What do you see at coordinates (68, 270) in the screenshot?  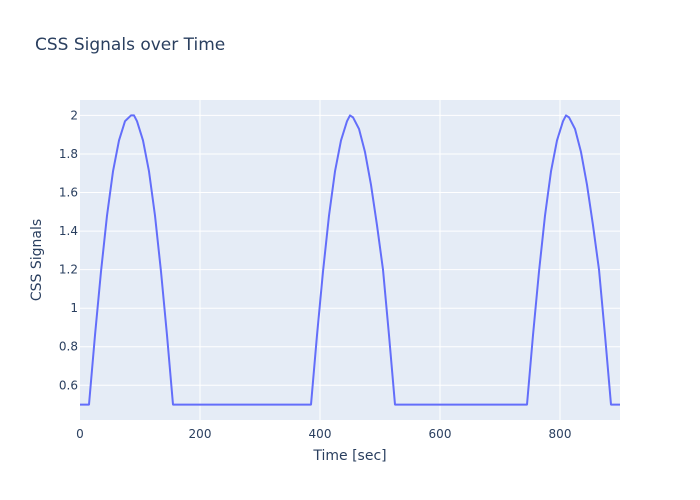 I see `y-tick-label: 1.2` at bounding box center [68, 270].